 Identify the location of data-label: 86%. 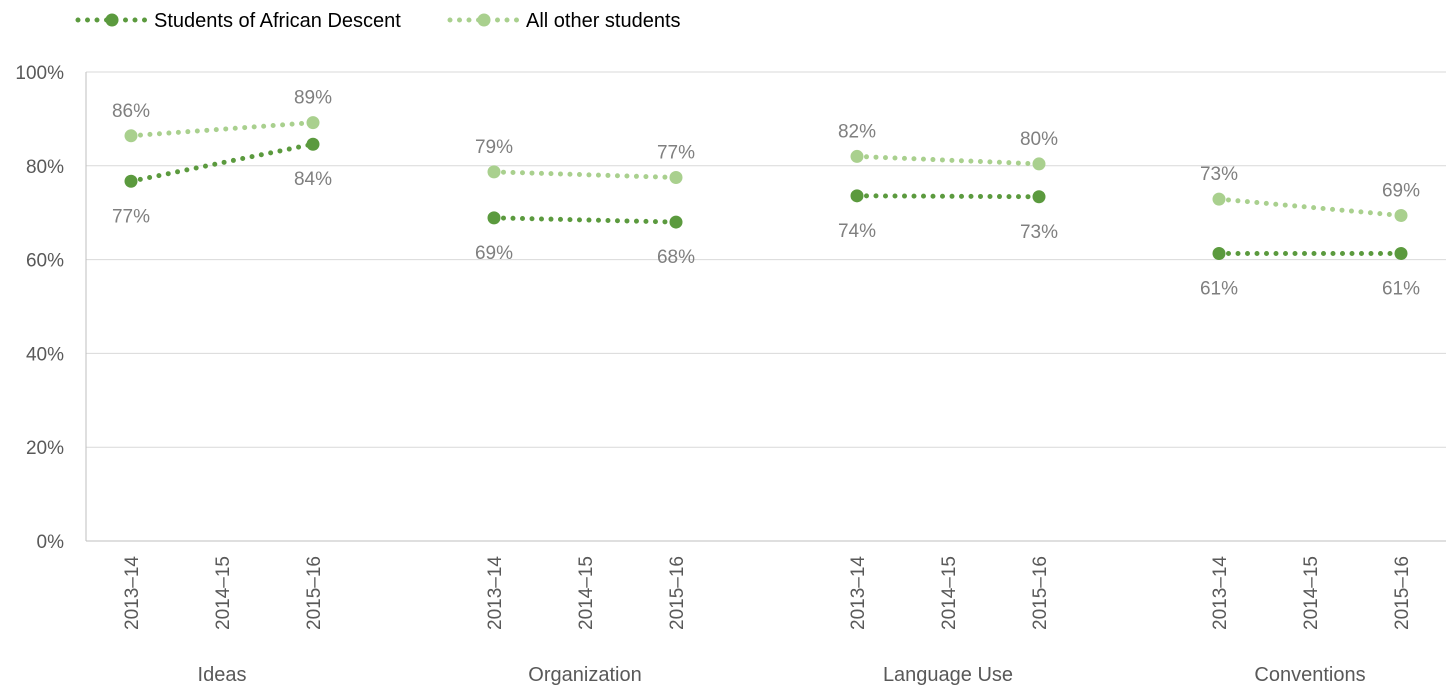
(131, 111).